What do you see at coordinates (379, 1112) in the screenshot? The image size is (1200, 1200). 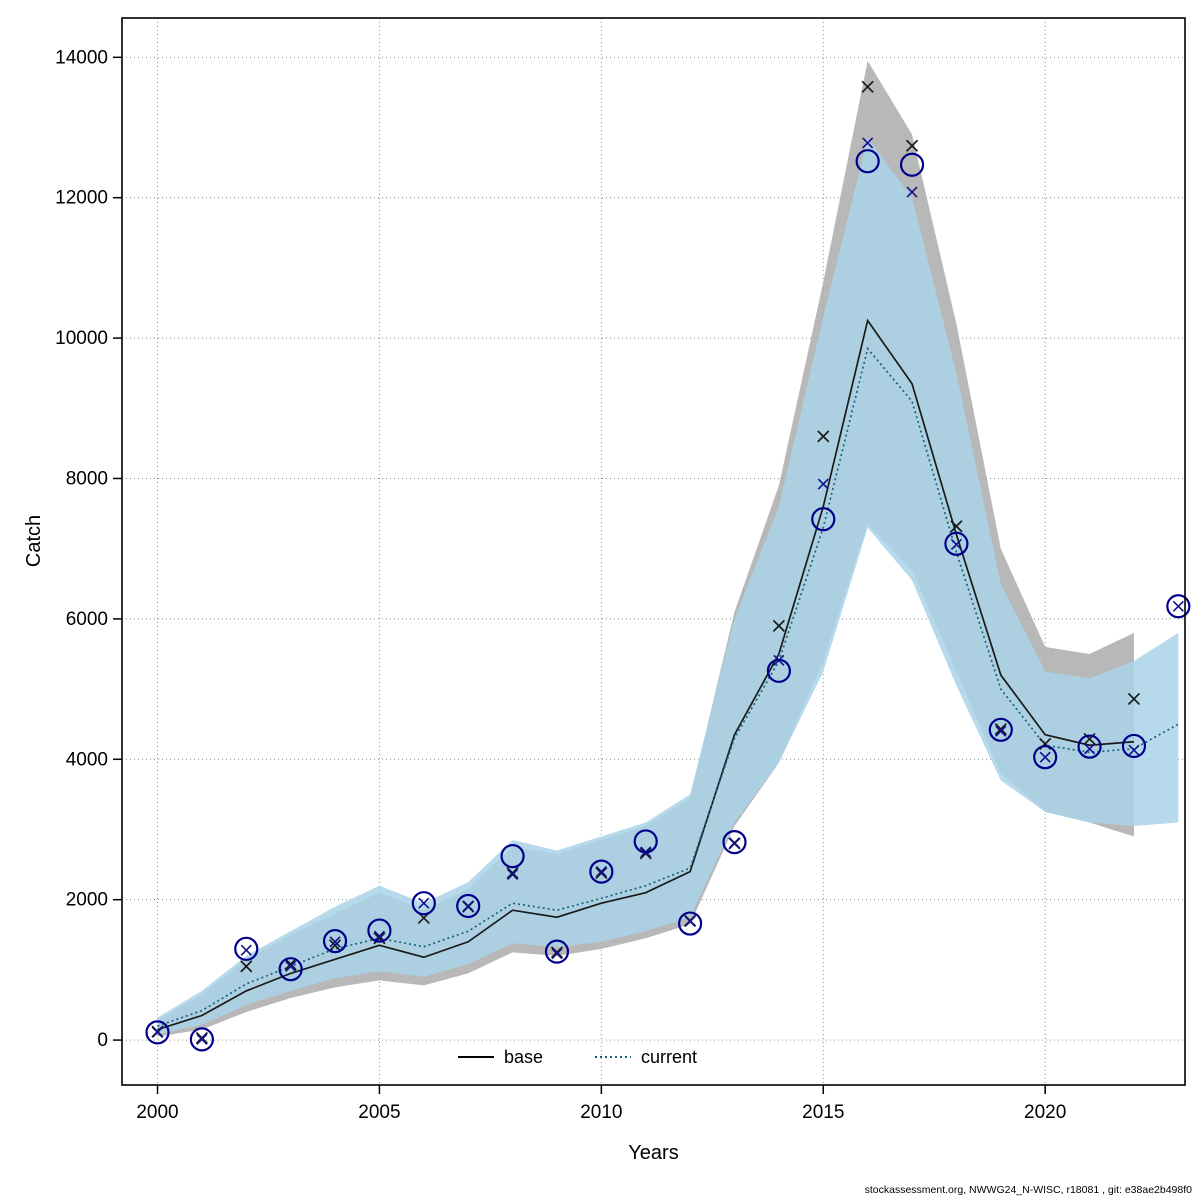 I see `x-tick-label: 2005` at bounding box center [379, 1112].